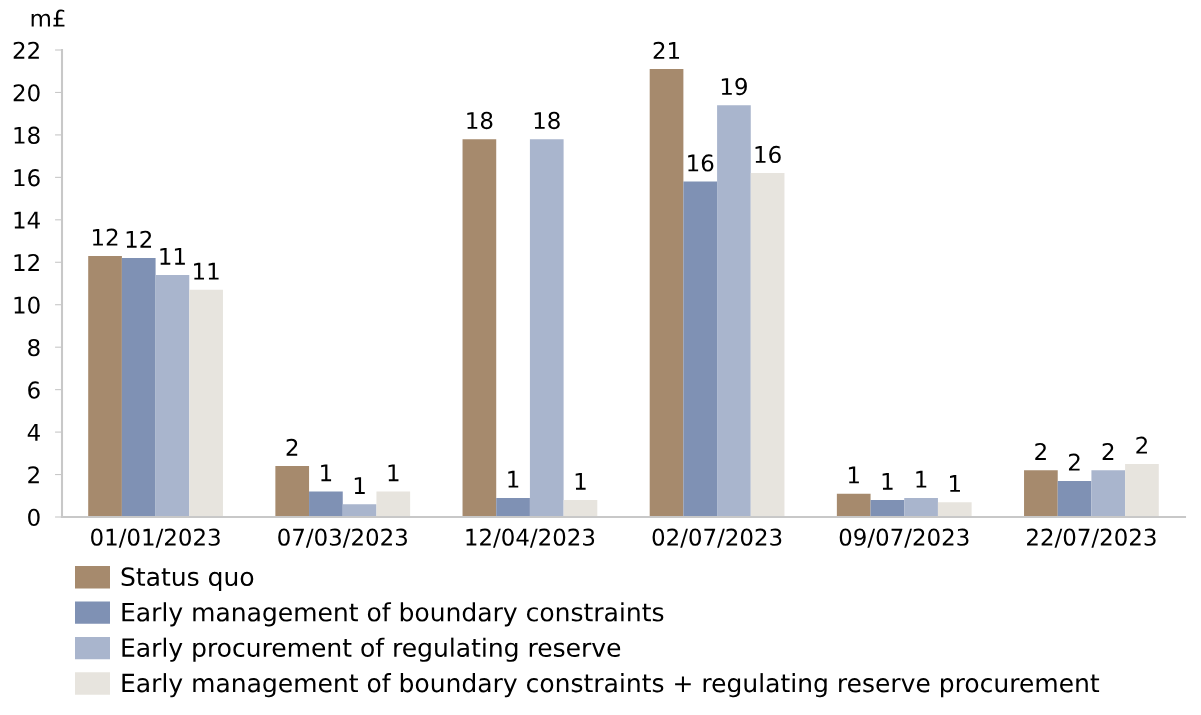 The height and width of the screenshot is (715, 1201). Describe the element at coordinates (1091, 538) in the screenshot. I see `x-tick-label: 22/07/2023` at that location.